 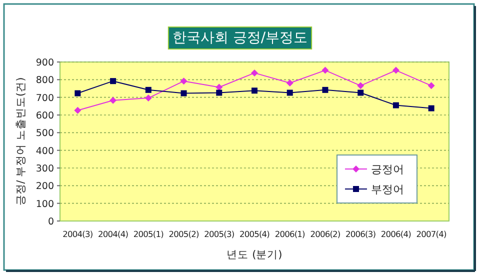 What do you see at coordinates (45, 98) in the screenshot?
I see `y-tick-label: 700` at bounding box center [45, 98].